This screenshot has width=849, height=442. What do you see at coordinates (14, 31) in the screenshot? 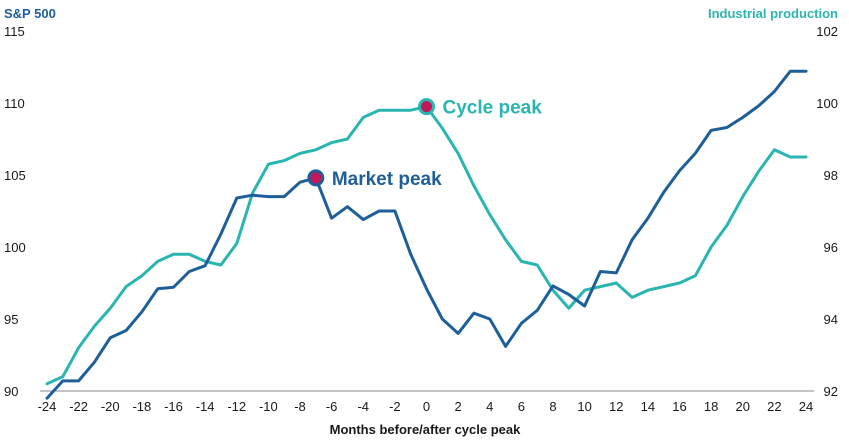
I see `left-tick-label: 115` at bounding box center [14, 31].